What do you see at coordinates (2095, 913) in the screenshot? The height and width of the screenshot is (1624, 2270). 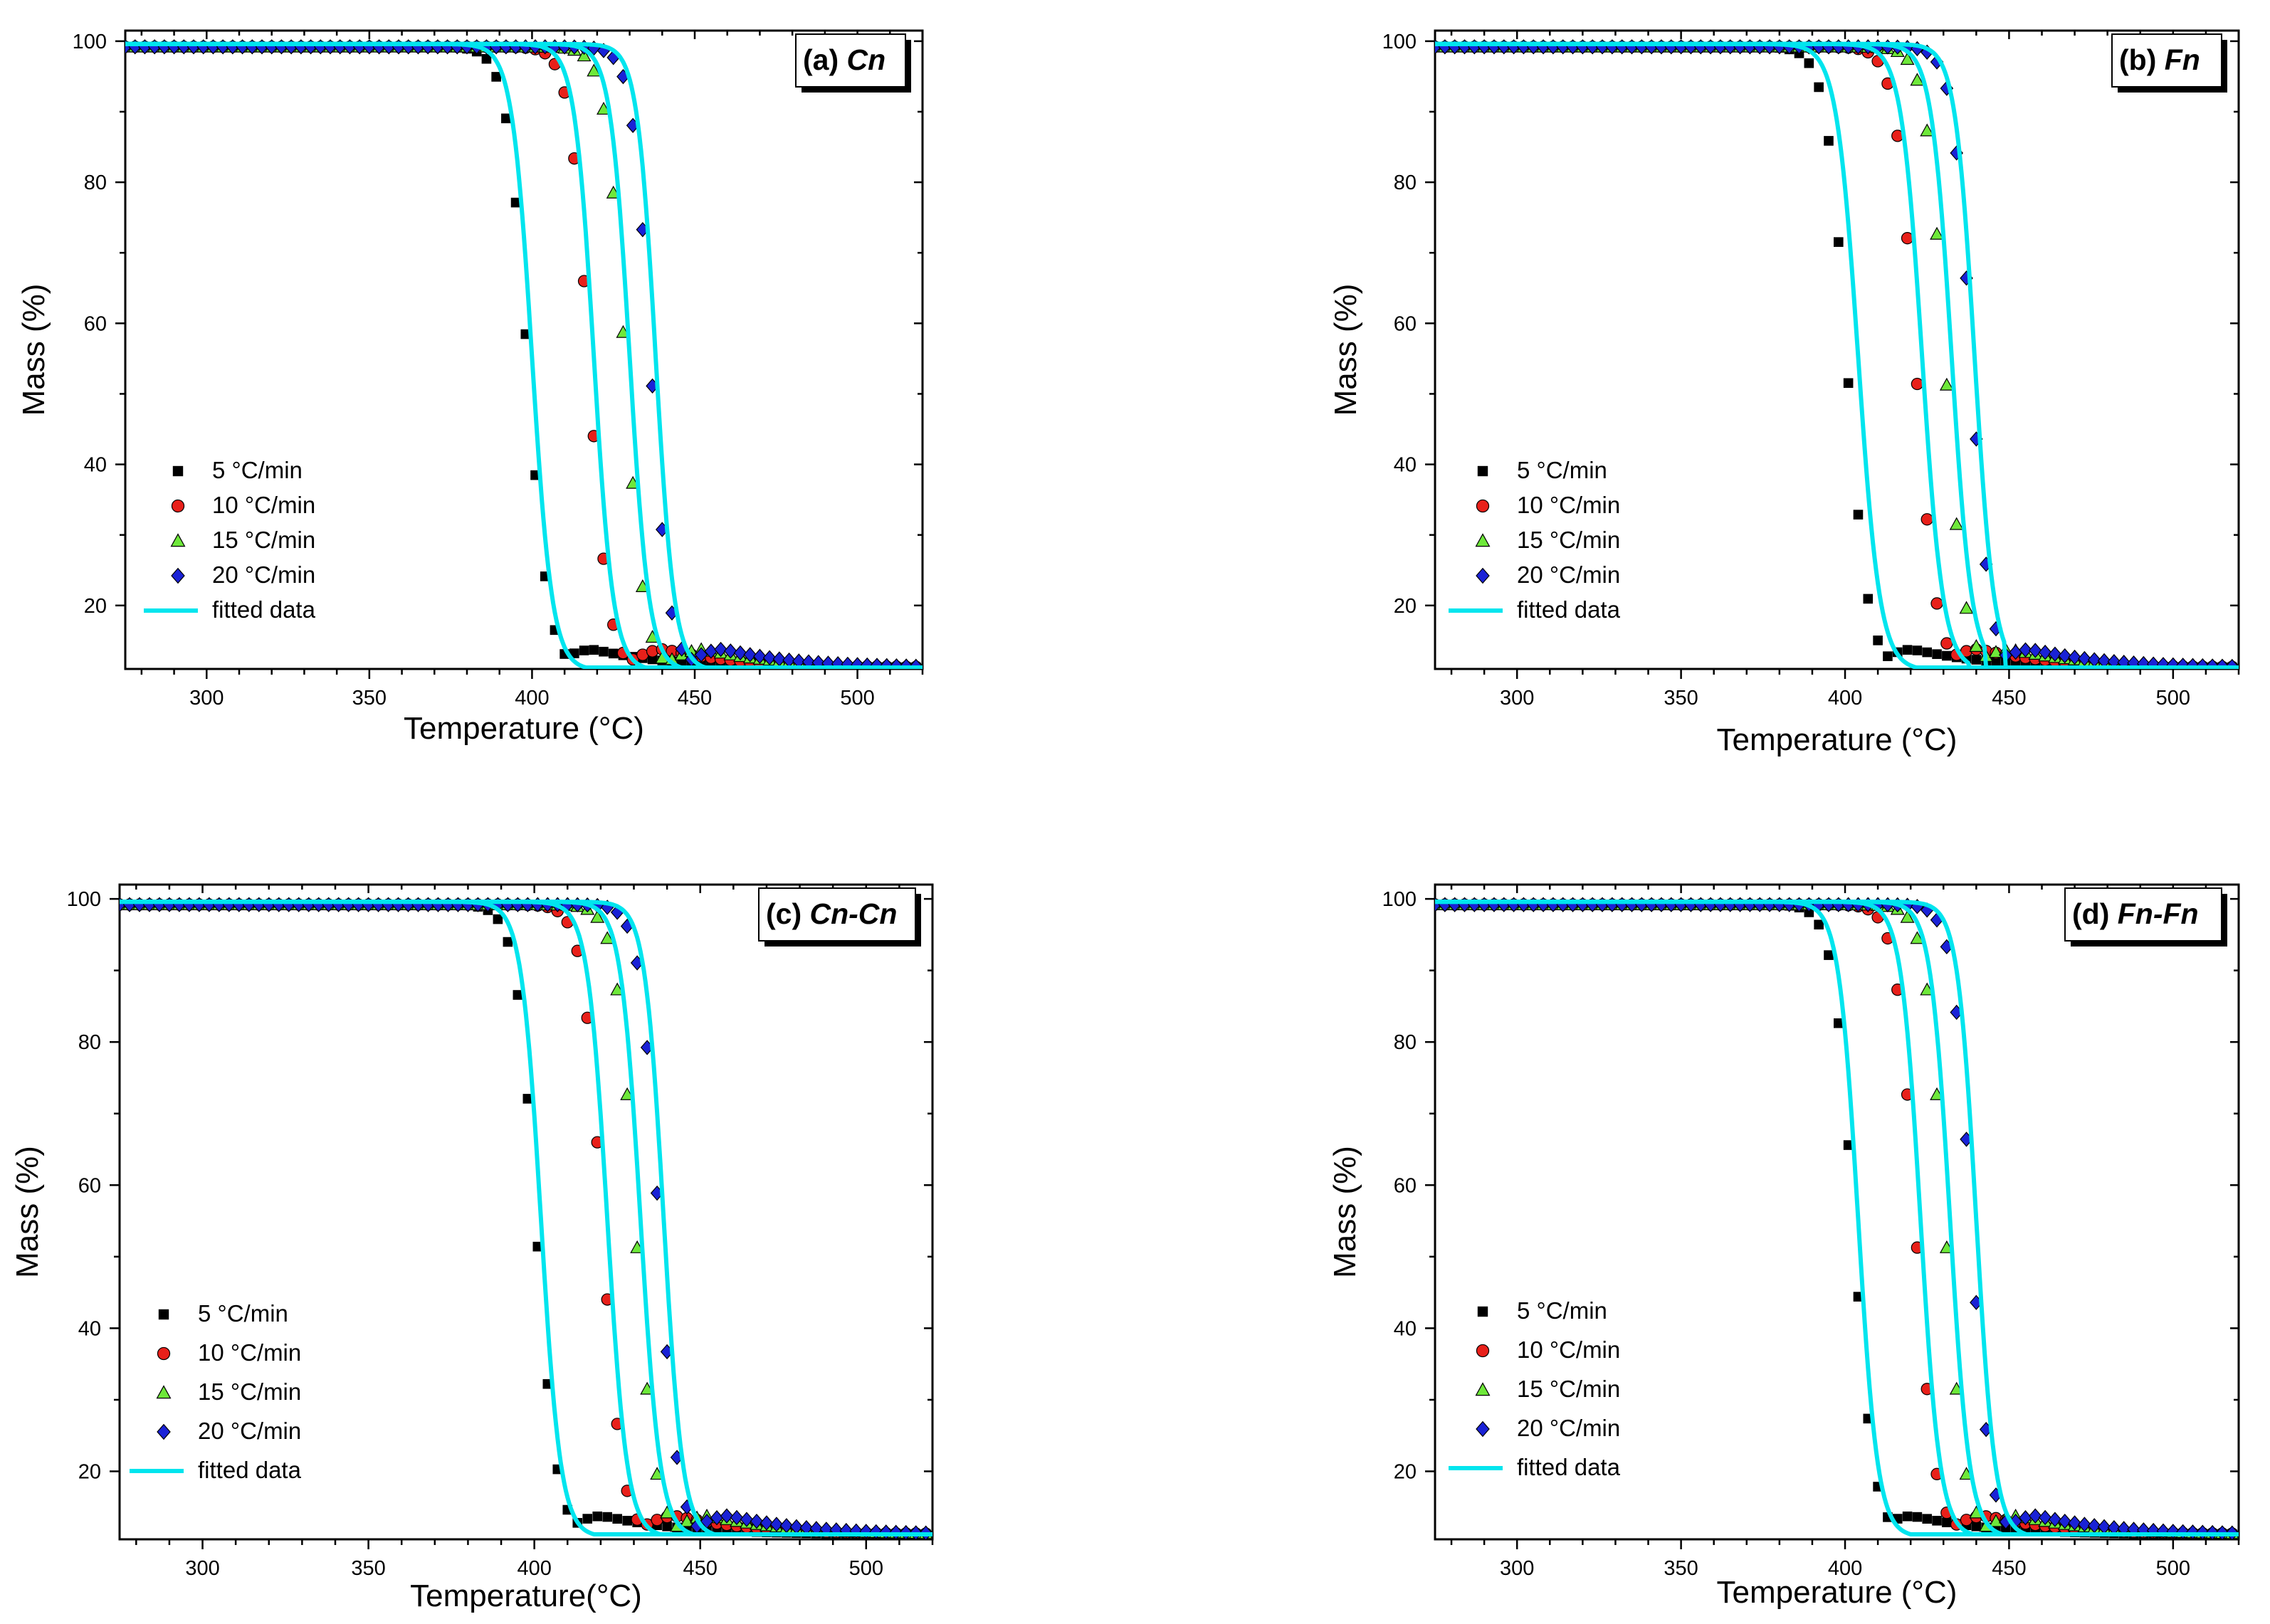 I see `panel-label-prefix: (d)` at bounding box center [2095, 913].